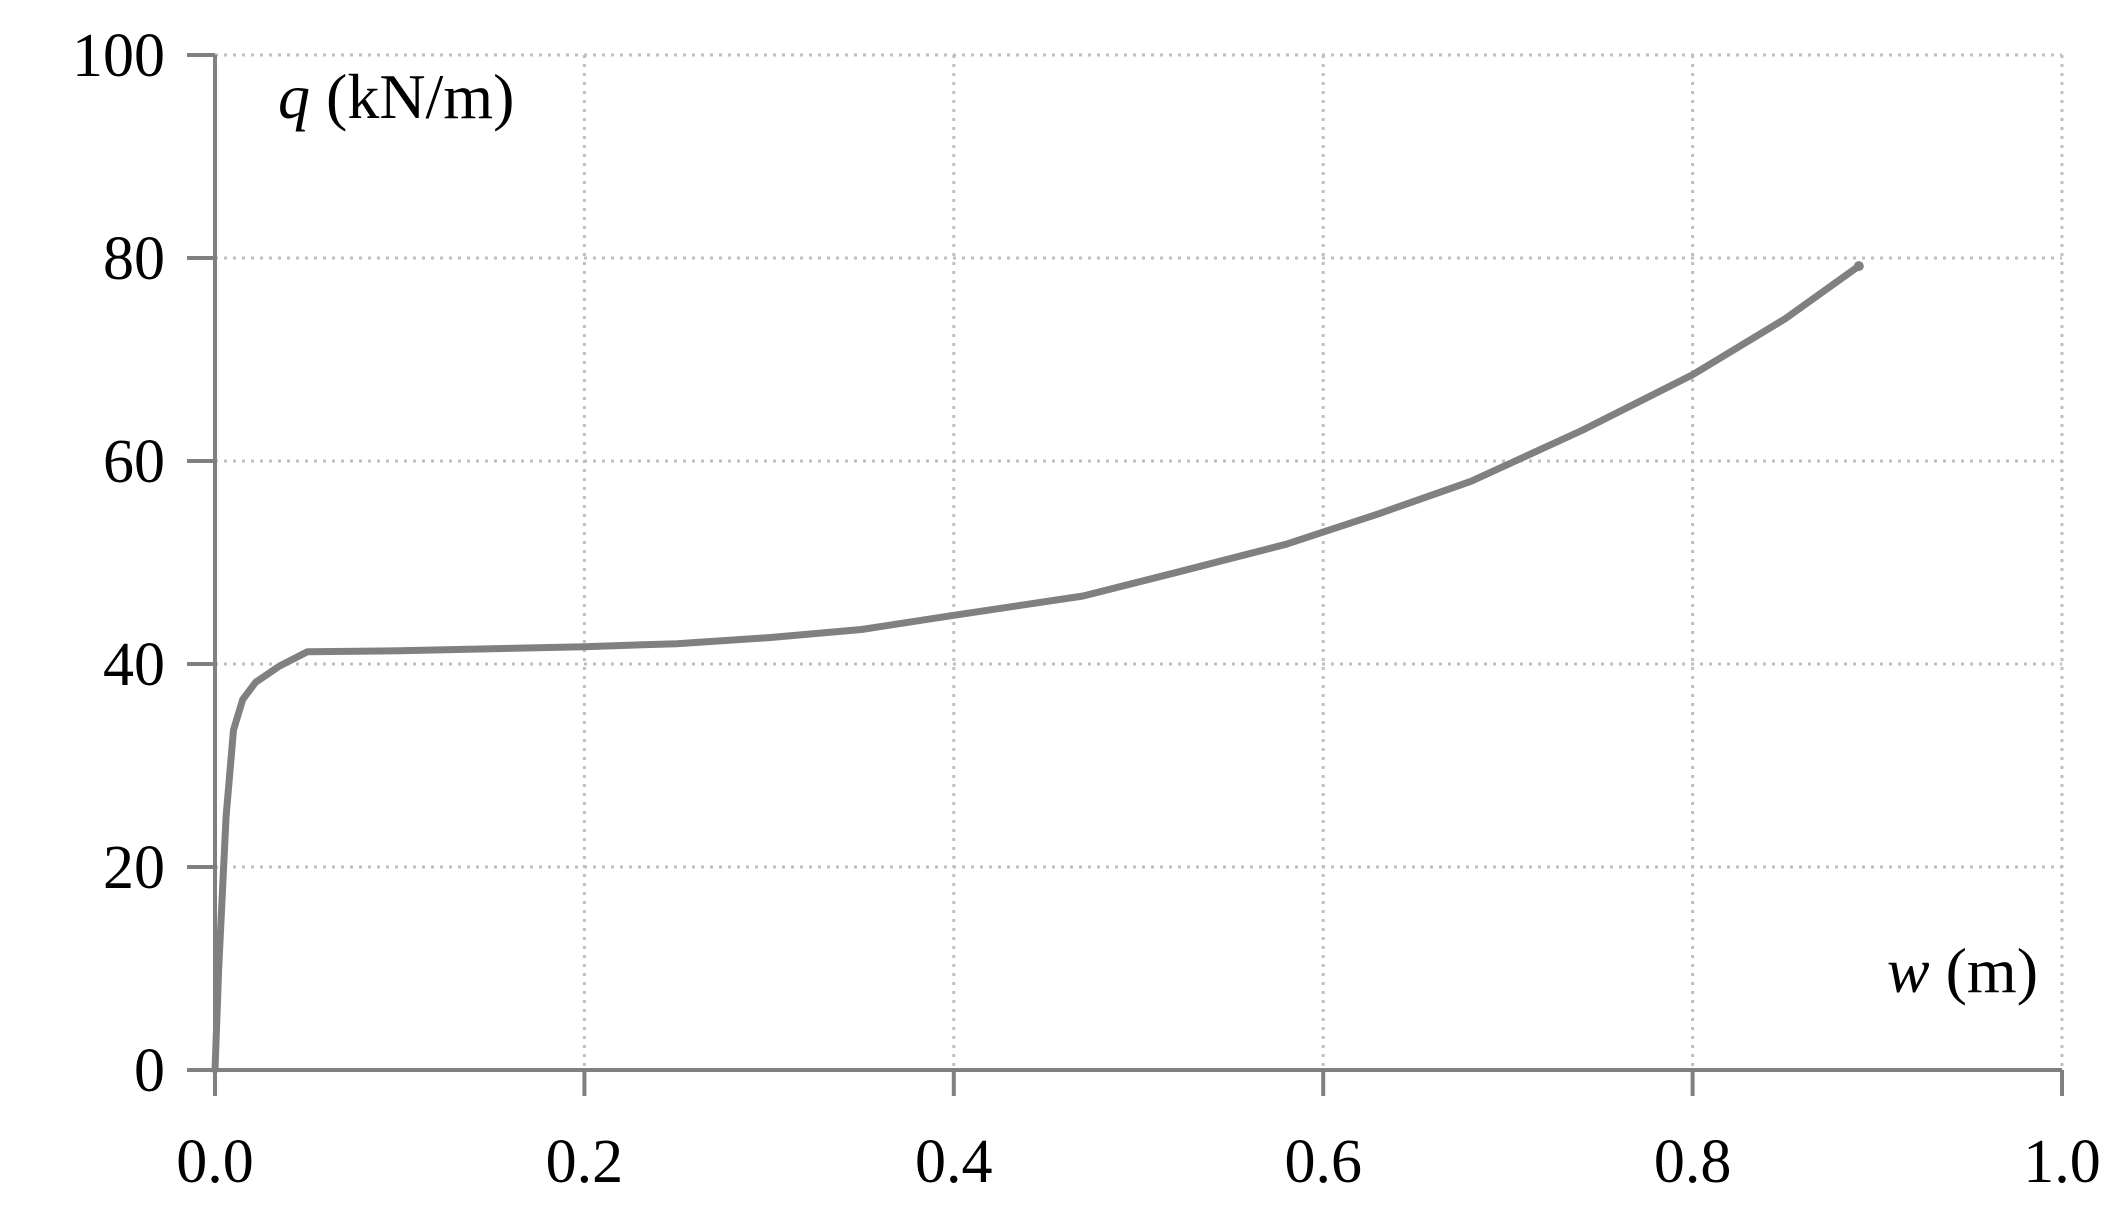  Describe the element at coordinates (1984, 970) in the screenshot. I see `x-axis-unit: (m)` at that location.